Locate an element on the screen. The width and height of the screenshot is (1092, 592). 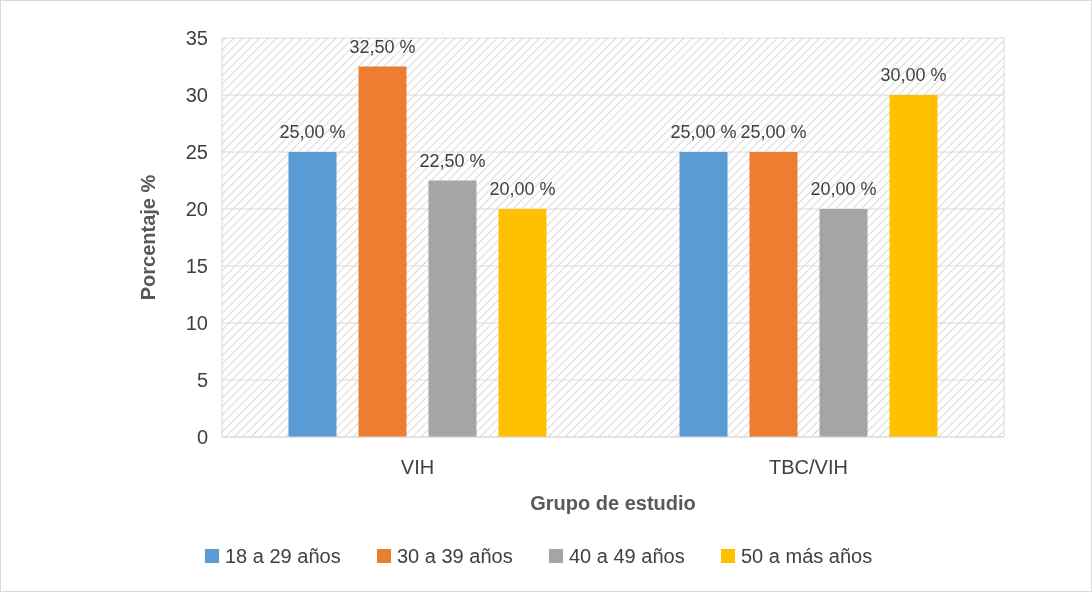
x-axis-title: Grupo de estudio is located at coordinates (613, 503).